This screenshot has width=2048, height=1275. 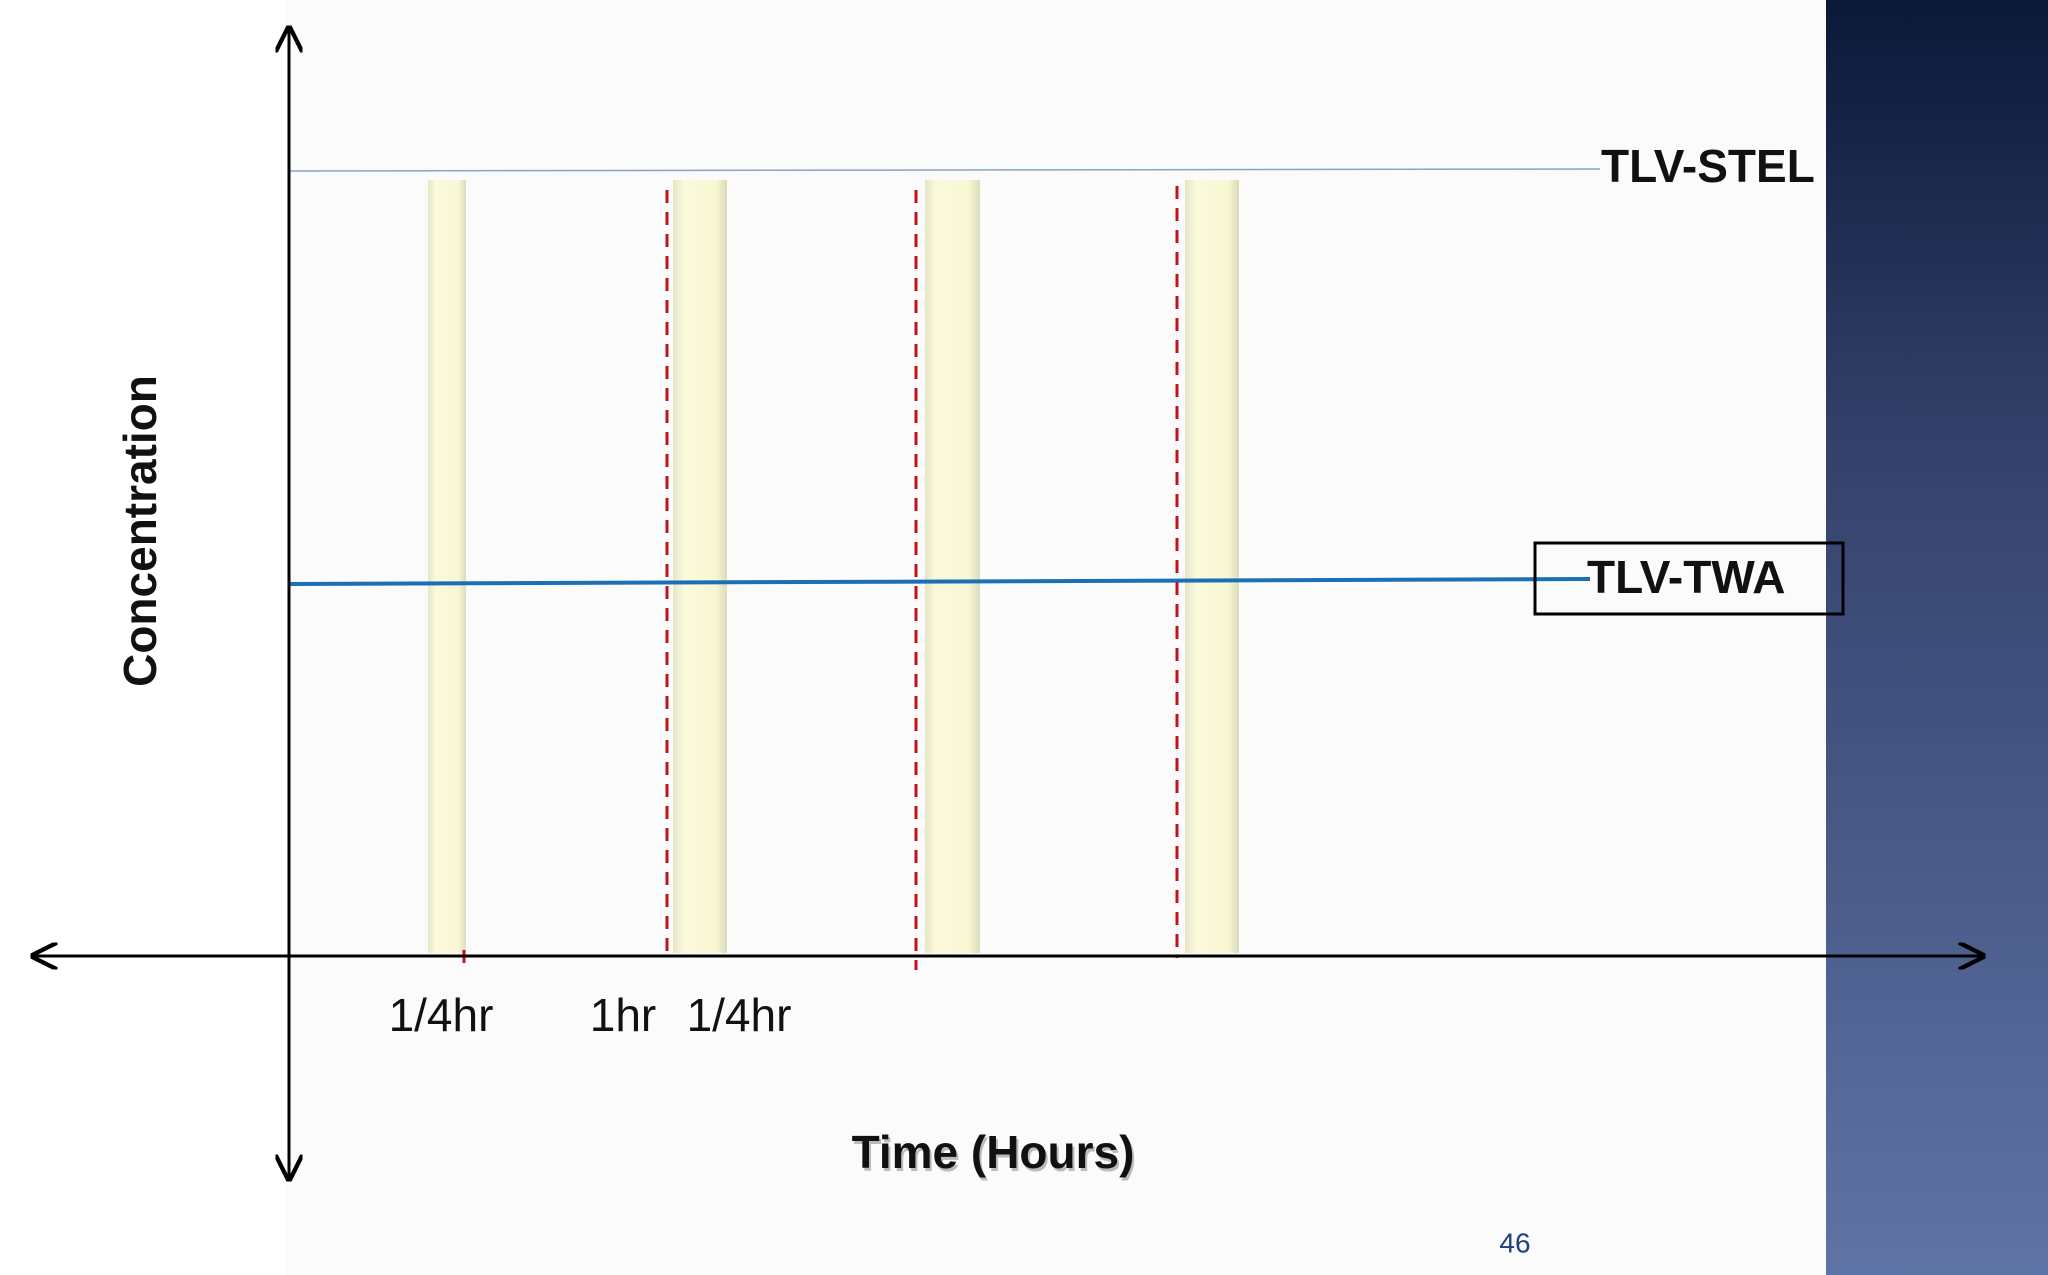 What do you see at coordinates (944, 170) in the screenshot?
I see `stel-line` at bounding box center [944, 170].